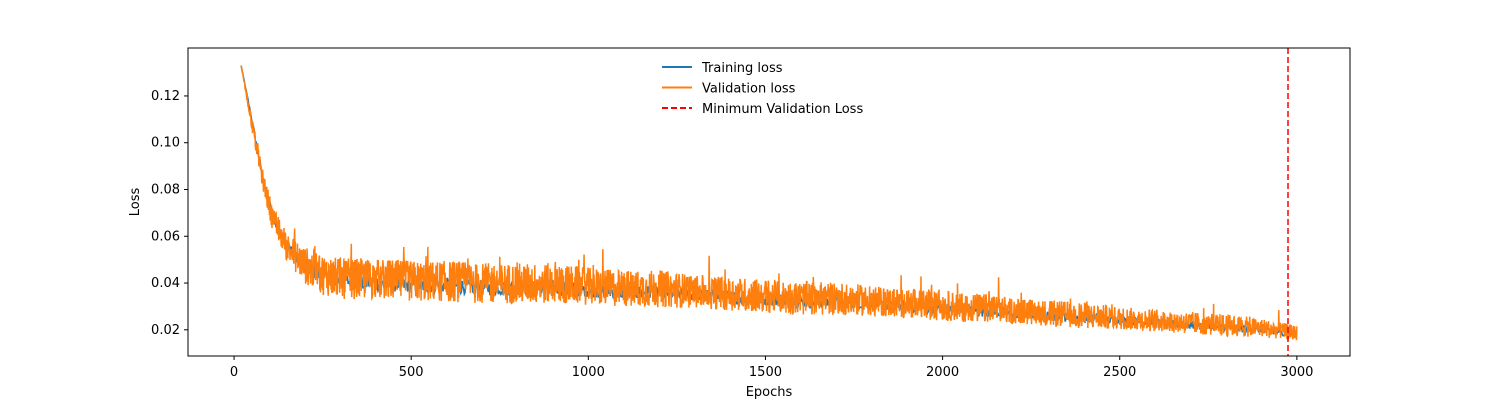  Describe the element at coordinates (1296, 372) in the screenshot. I see `x-tick-label: 3000` at that location.